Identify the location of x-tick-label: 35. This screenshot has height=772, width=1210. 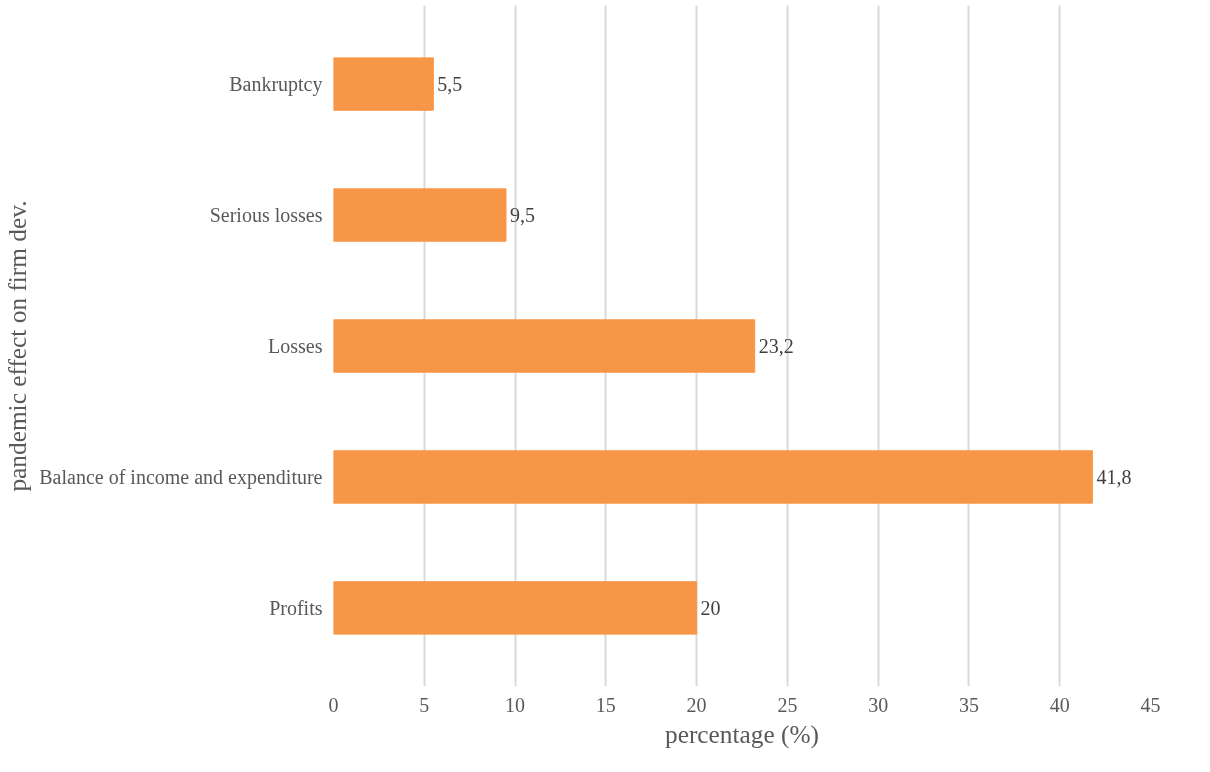
(968, 704).